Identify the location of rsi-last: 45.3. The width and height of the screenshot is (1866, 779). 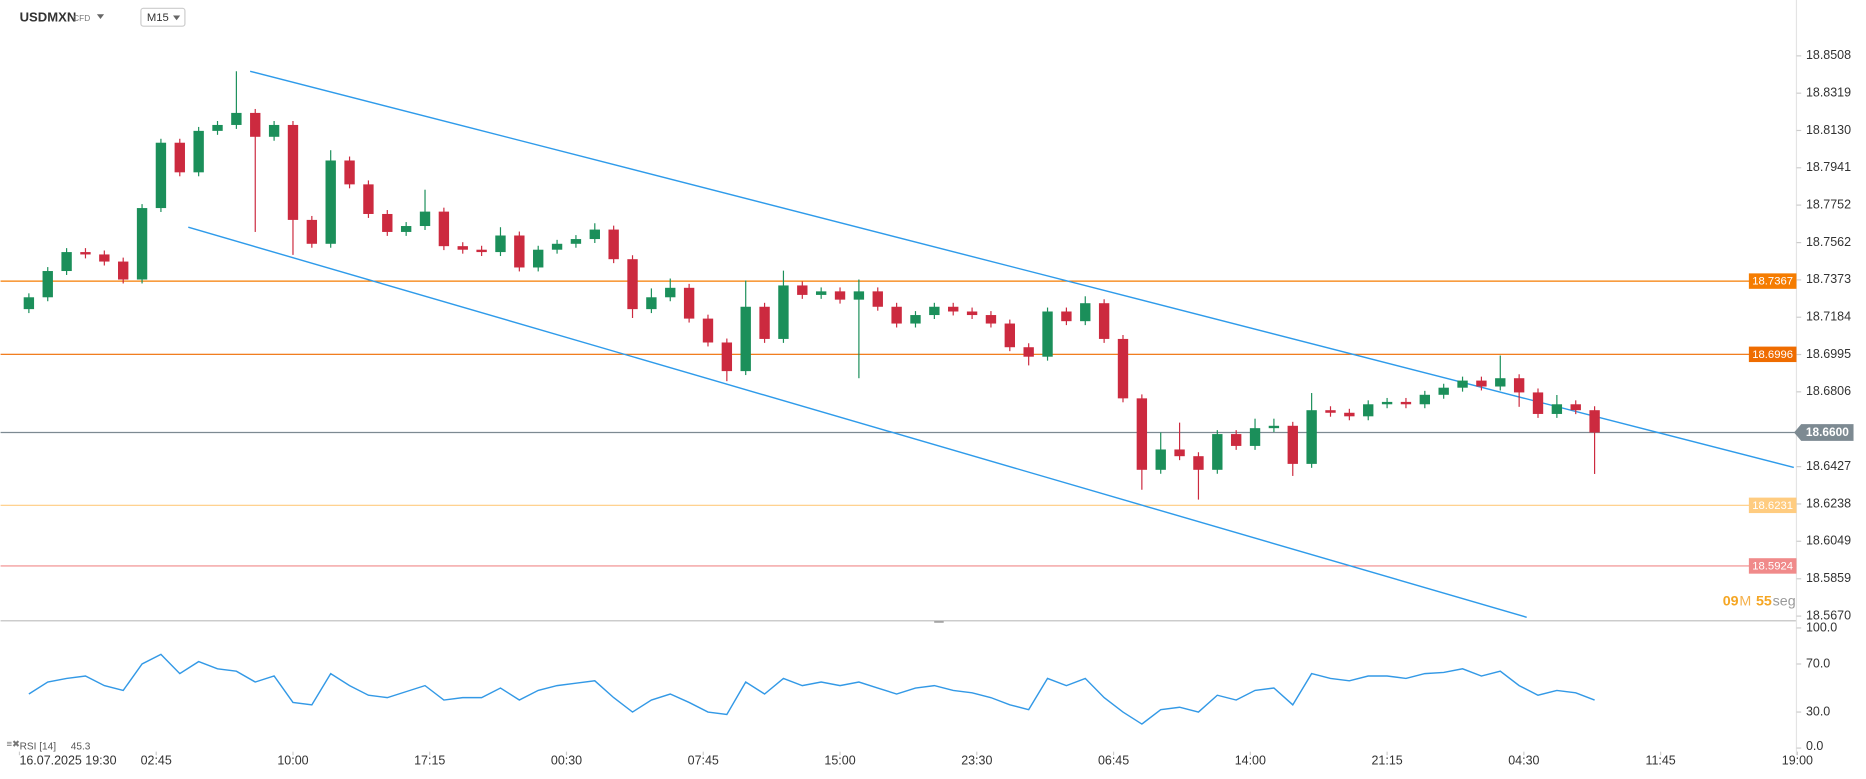
(81, 747).